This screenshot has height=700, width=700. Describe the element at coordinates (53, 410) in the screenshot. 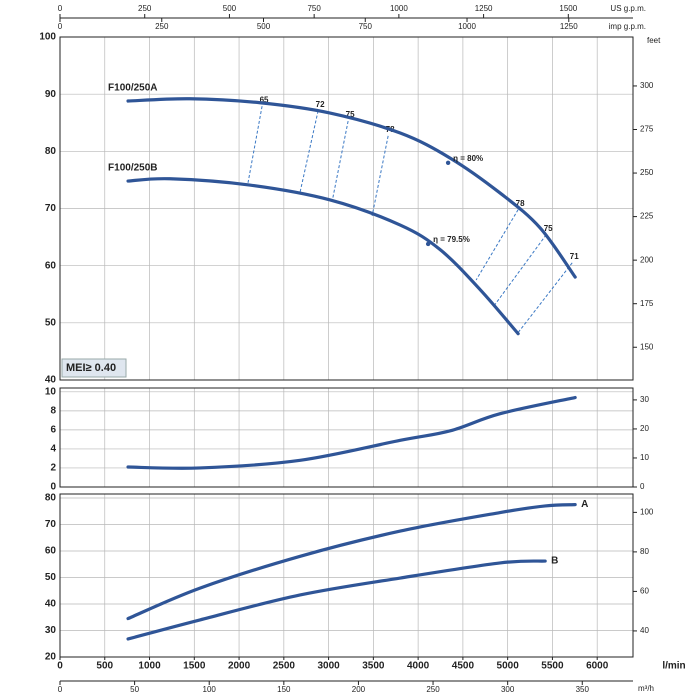

I see `y-tick-label: 8` at that location.